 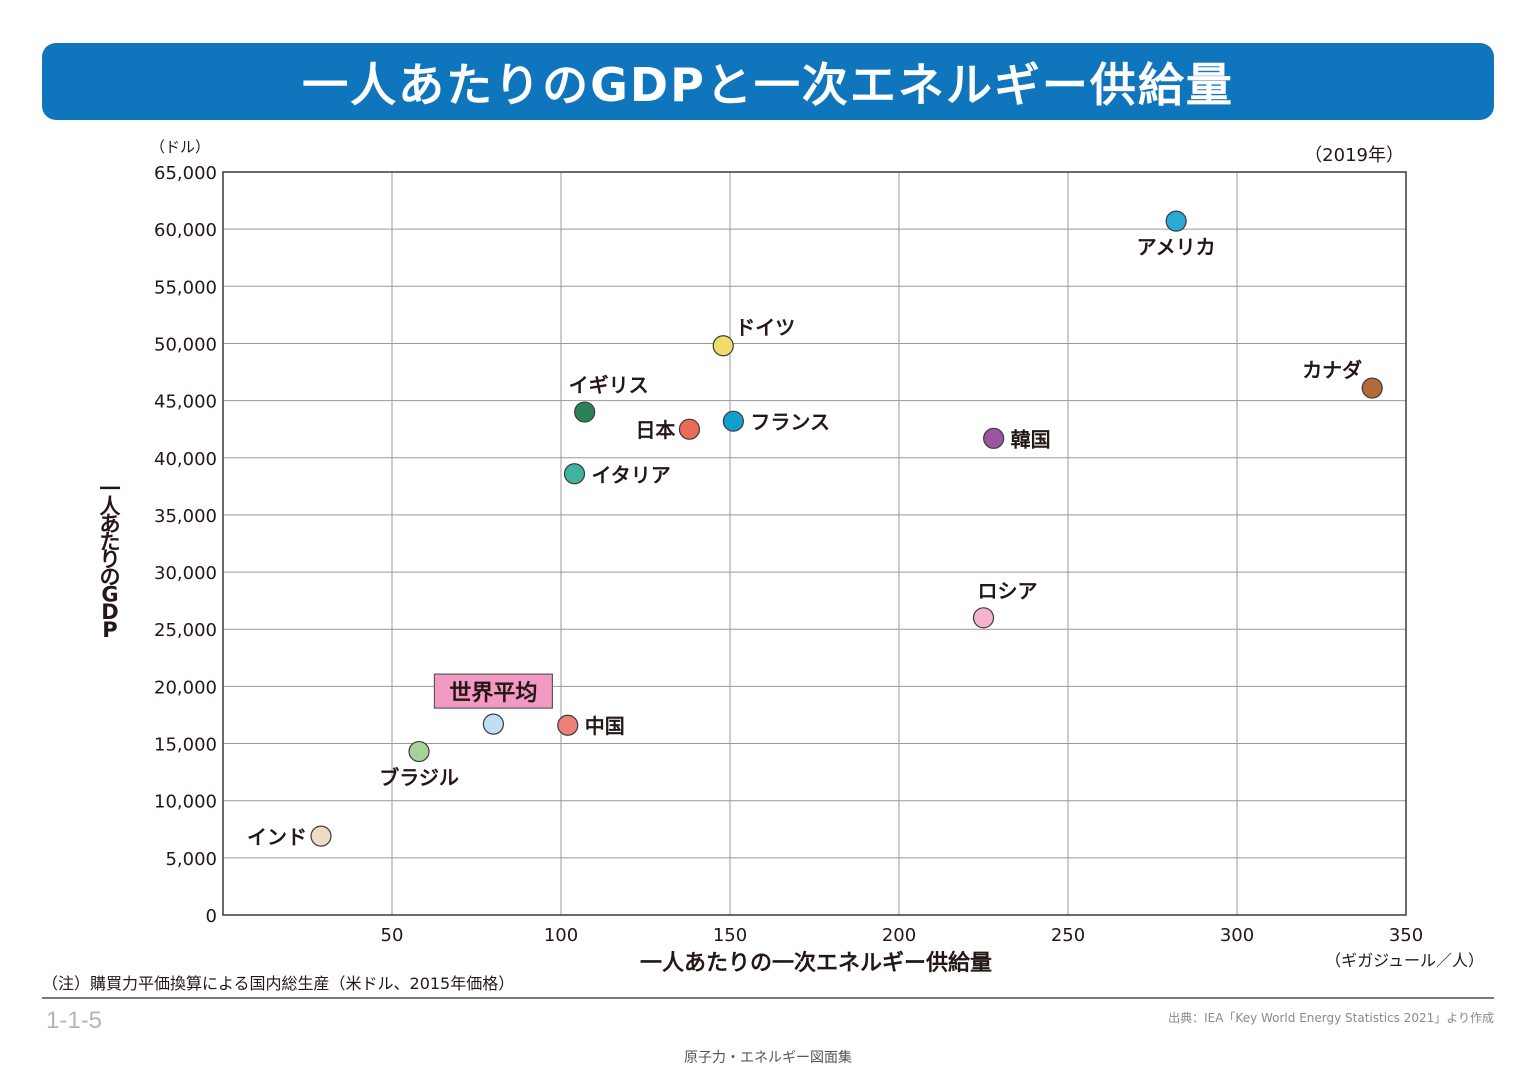 What do you see at coordinates (109, 612) in the screenshot?
I see `y-axis-title-char: D` at bounding box center [109, 612].